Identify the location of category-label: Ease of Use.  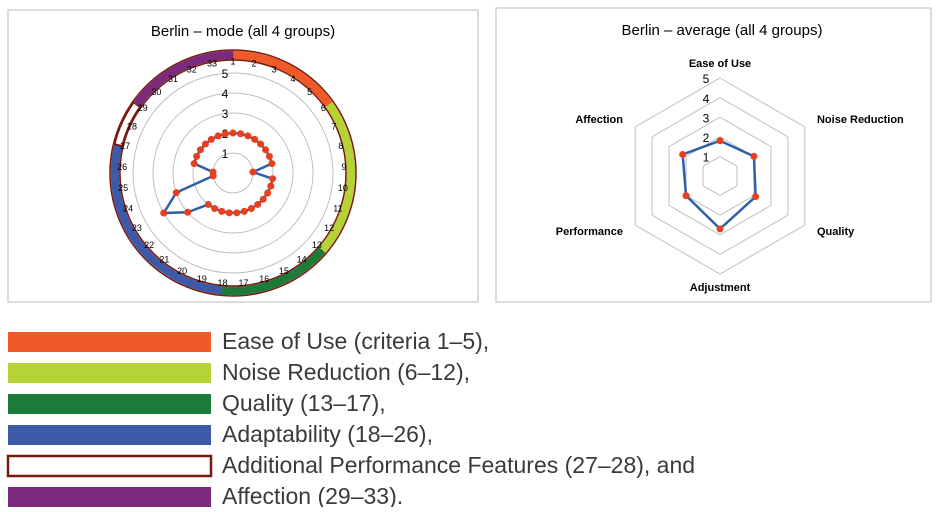
(720, 64).